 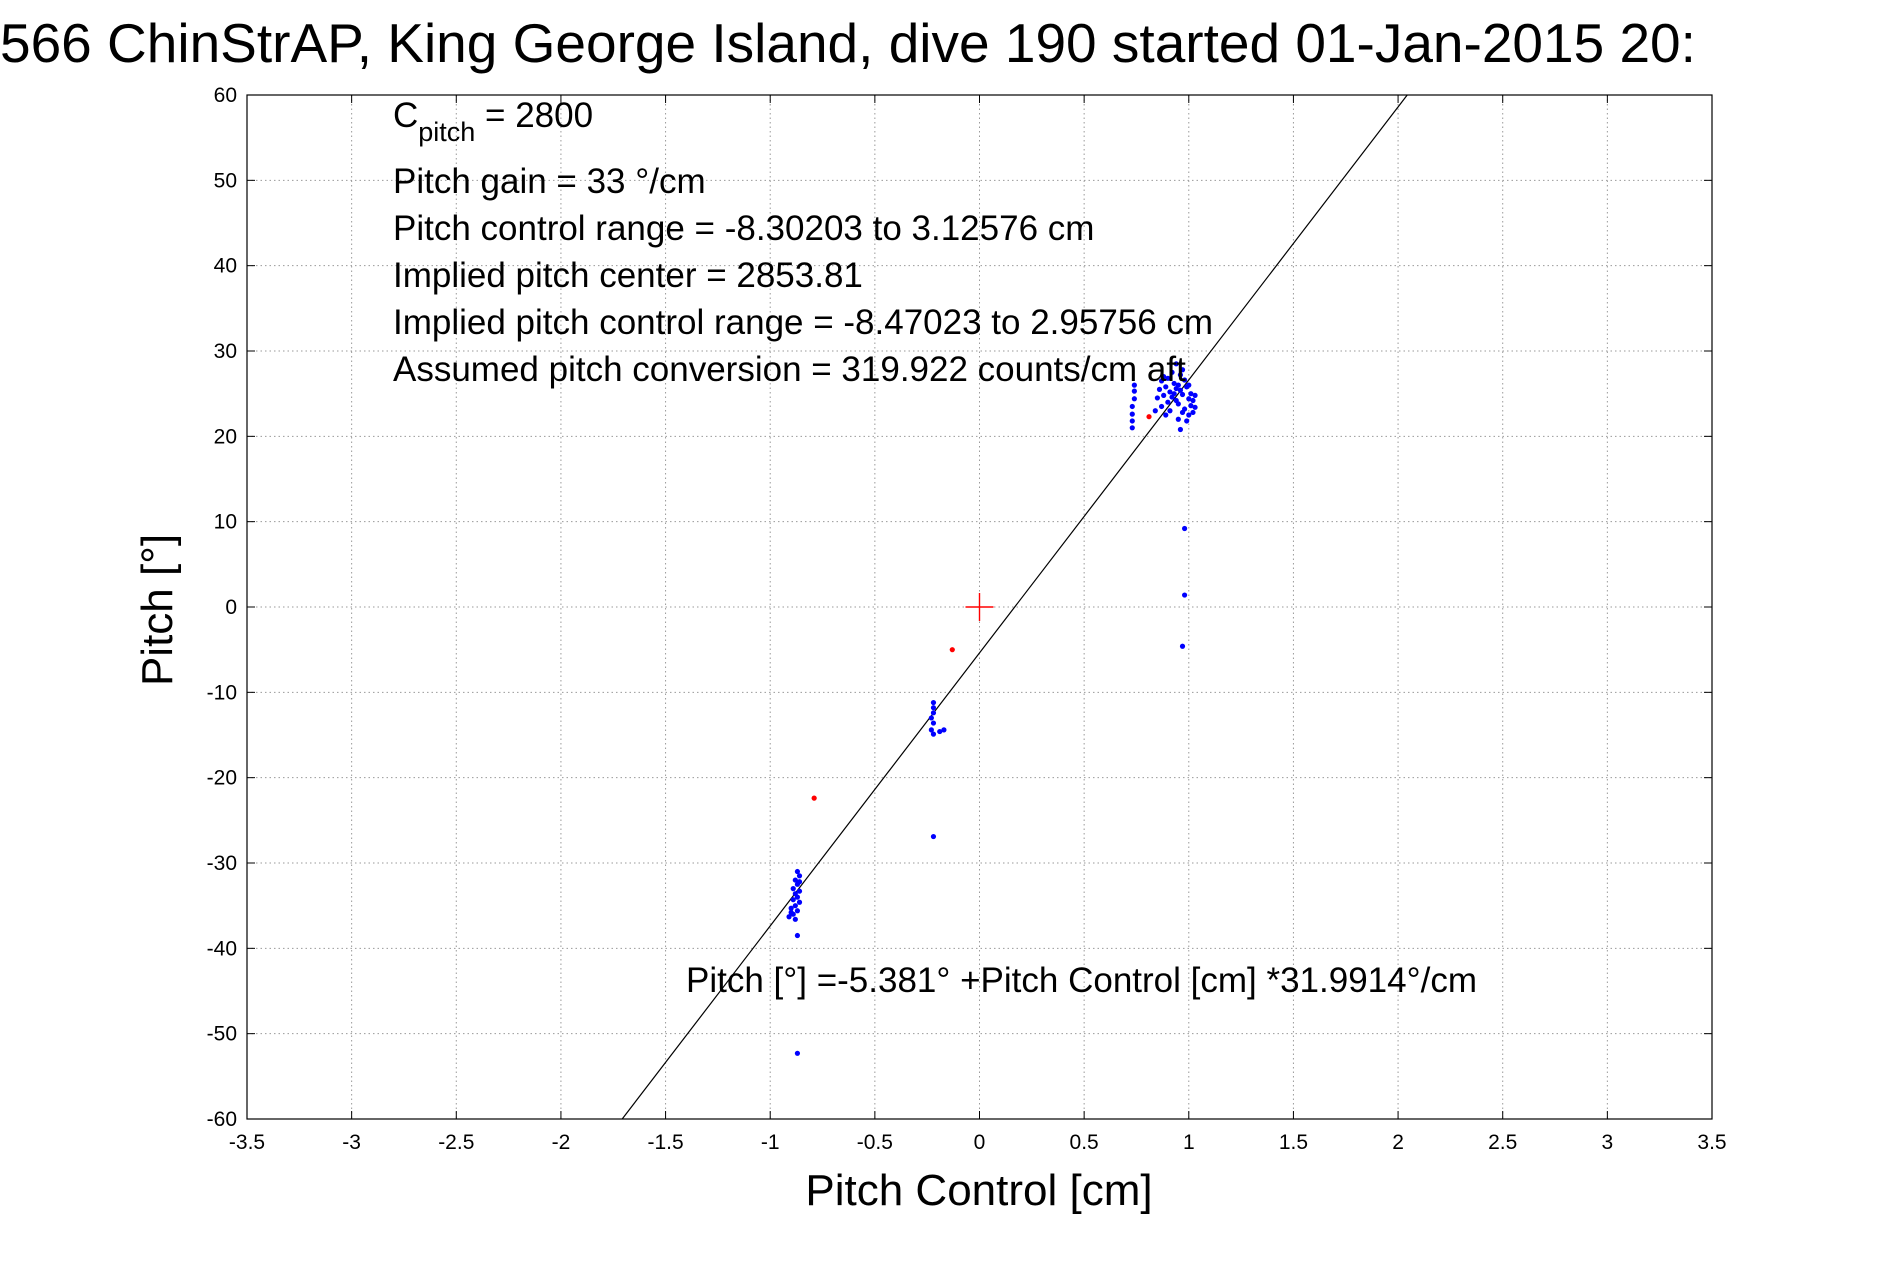 I want to click on y-tick-label: -50, so click(x=222, y=1034).